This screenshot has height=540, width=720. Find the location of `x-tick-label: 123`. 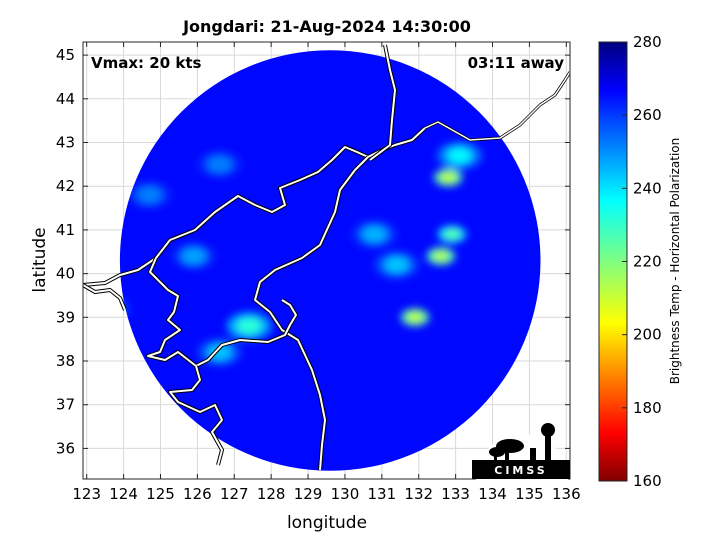

x-tick-label: 123 is located at coordinates (86, 494).